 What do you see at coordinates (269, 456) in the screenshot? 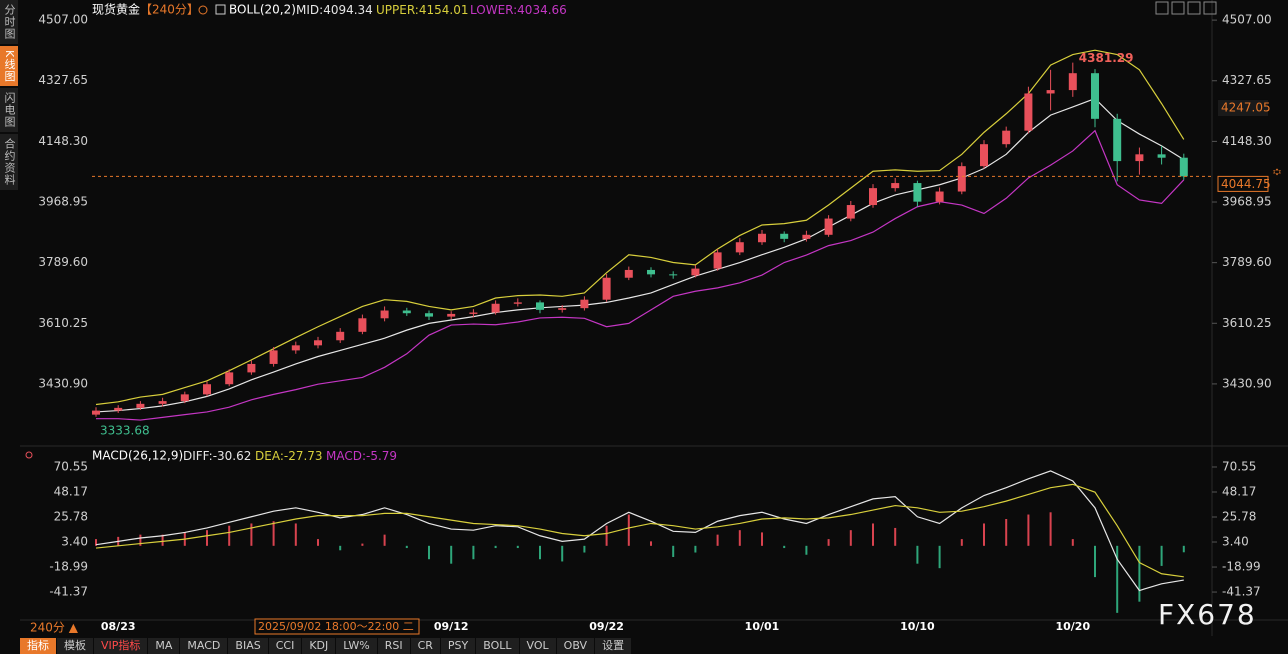
I see `legend-name: DEA:` at bounding box center [269, 456].